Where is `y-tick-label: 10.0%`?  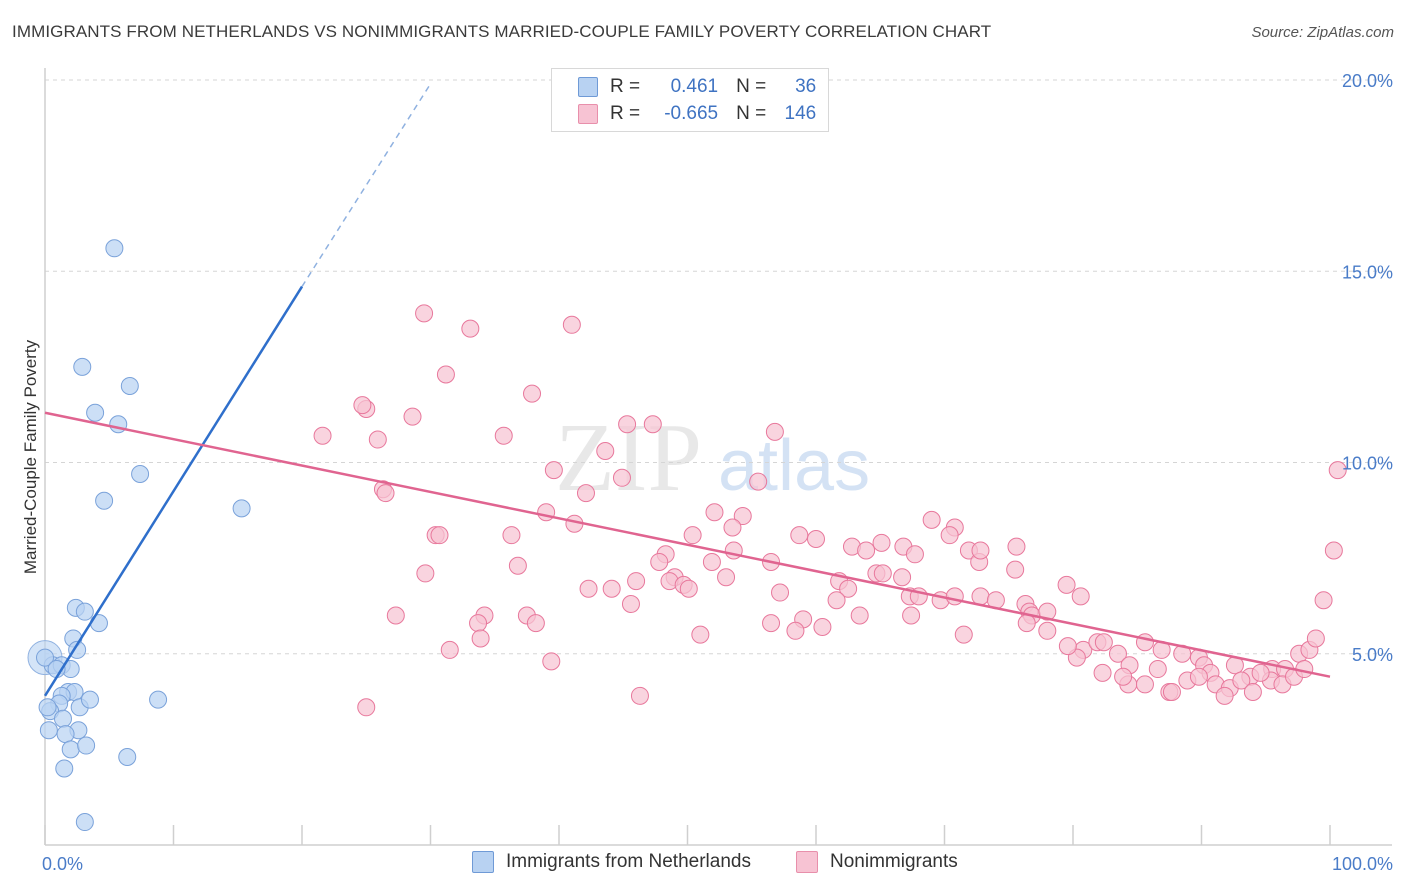 y-tick-label: 10.0% is located at coordinates (1367, 464).